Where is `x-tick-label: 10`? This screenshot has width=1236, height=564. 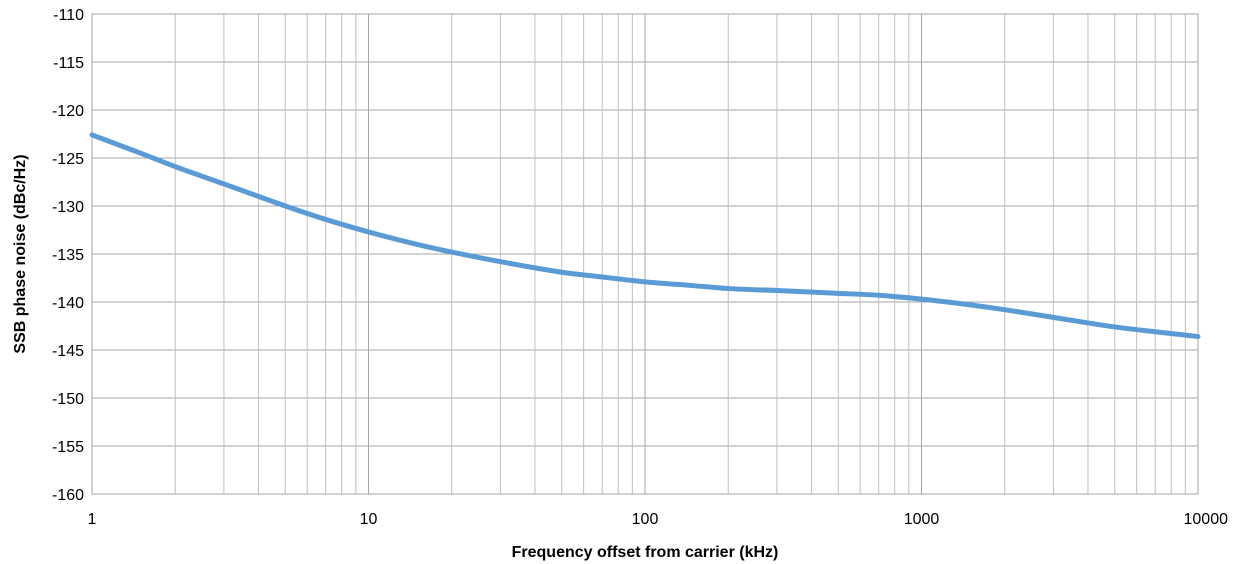 x-tick-label: 10 is located at coordinates (369, 519).